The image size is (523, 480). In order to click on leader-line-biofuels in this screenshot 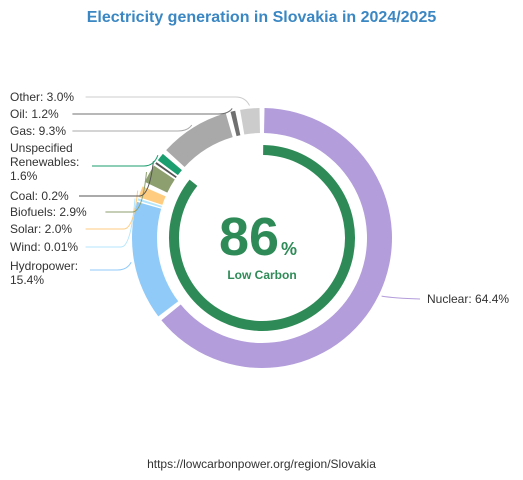, I will do `click(126, 192)`.